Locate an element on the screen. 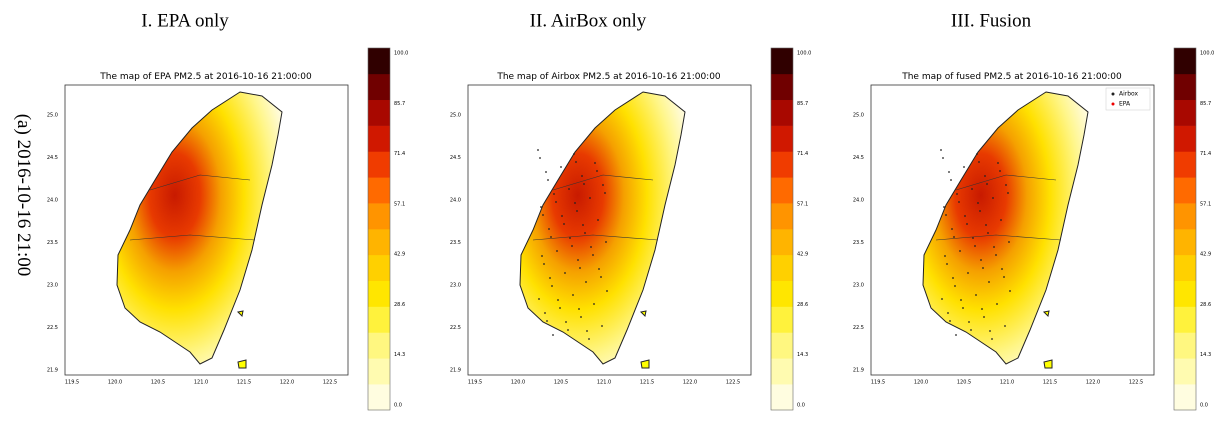  legend-marker is located at coordinates (1113, 104).